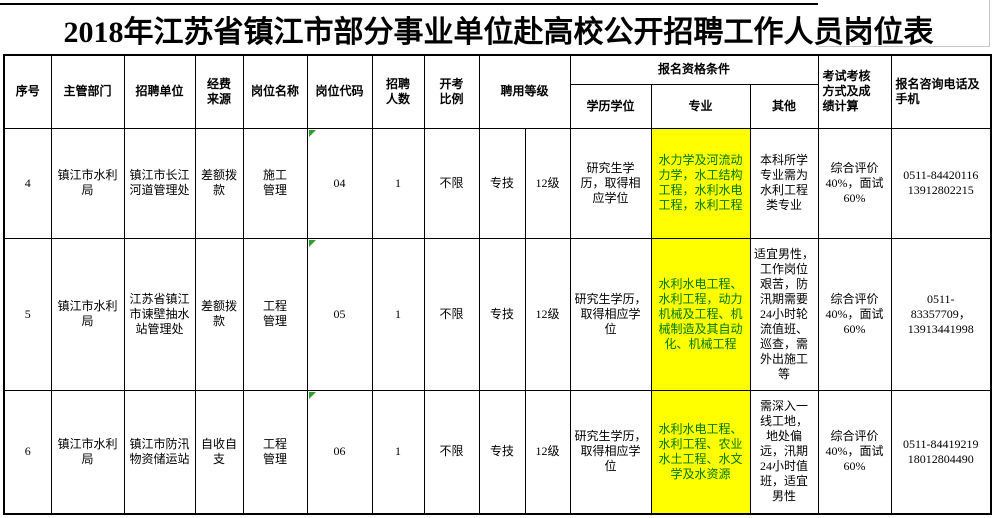 The height and width of the screenshot is (518, 997). Describe the element at coordinates (275, 183) in the screenshot. I see `cell-position: 施工 管理` at that location.